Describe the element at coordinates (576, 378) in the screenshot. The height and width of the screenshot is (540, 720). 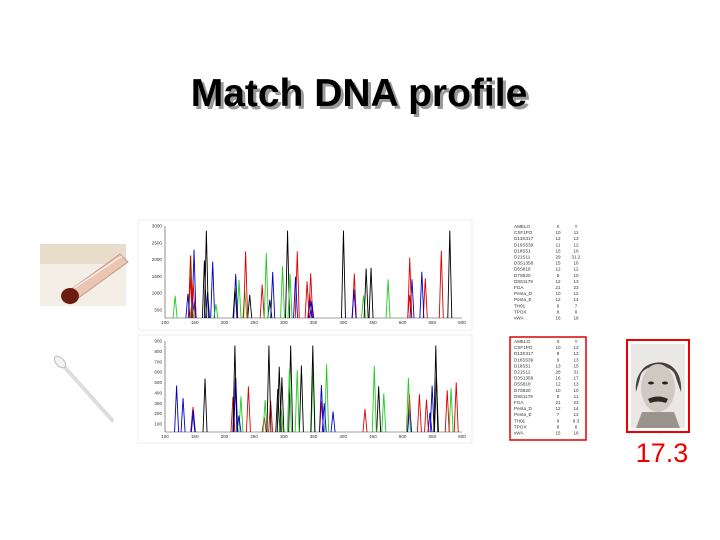
I see `allele: 17` at that location.